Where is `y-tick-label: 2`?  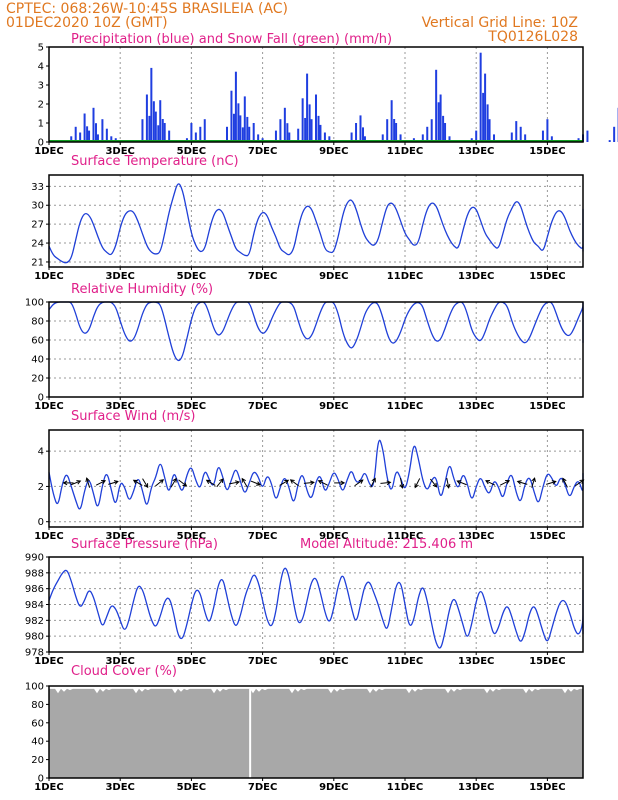
y-tick-label: 2 is located at coordinates (41, 105).